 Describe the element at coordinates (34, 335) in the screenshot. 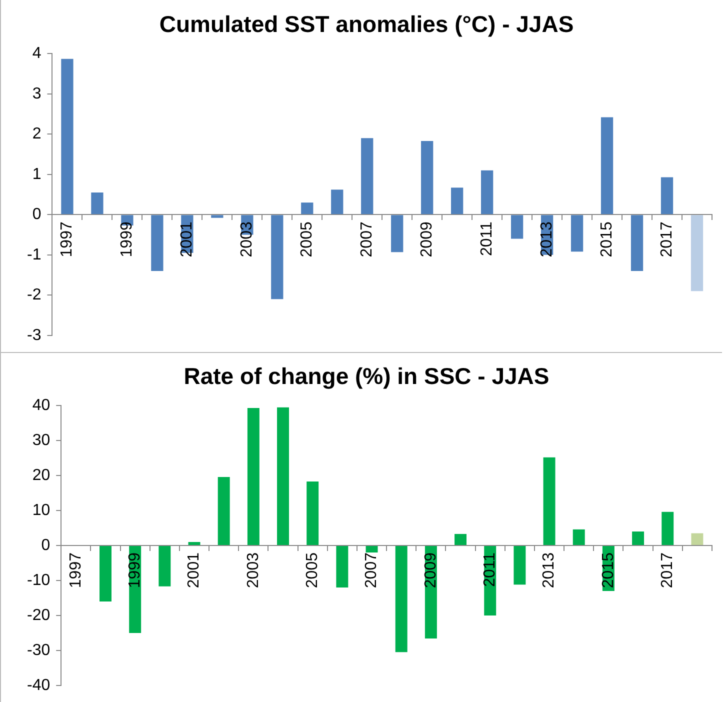

I see `y-tick-label: -3` at that location.